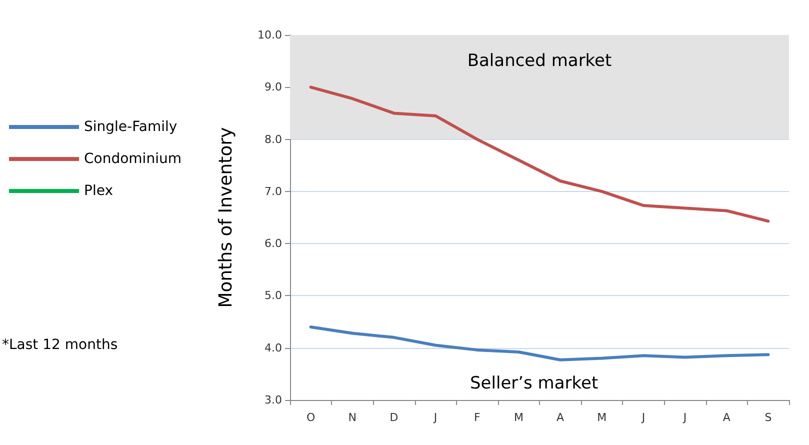 The height and width of the screenshot is (445, 809). What do you see at coordinates (539, 61) in the screenshot?
I see `band-label: Balanced market` at bounding box center [539, 61].